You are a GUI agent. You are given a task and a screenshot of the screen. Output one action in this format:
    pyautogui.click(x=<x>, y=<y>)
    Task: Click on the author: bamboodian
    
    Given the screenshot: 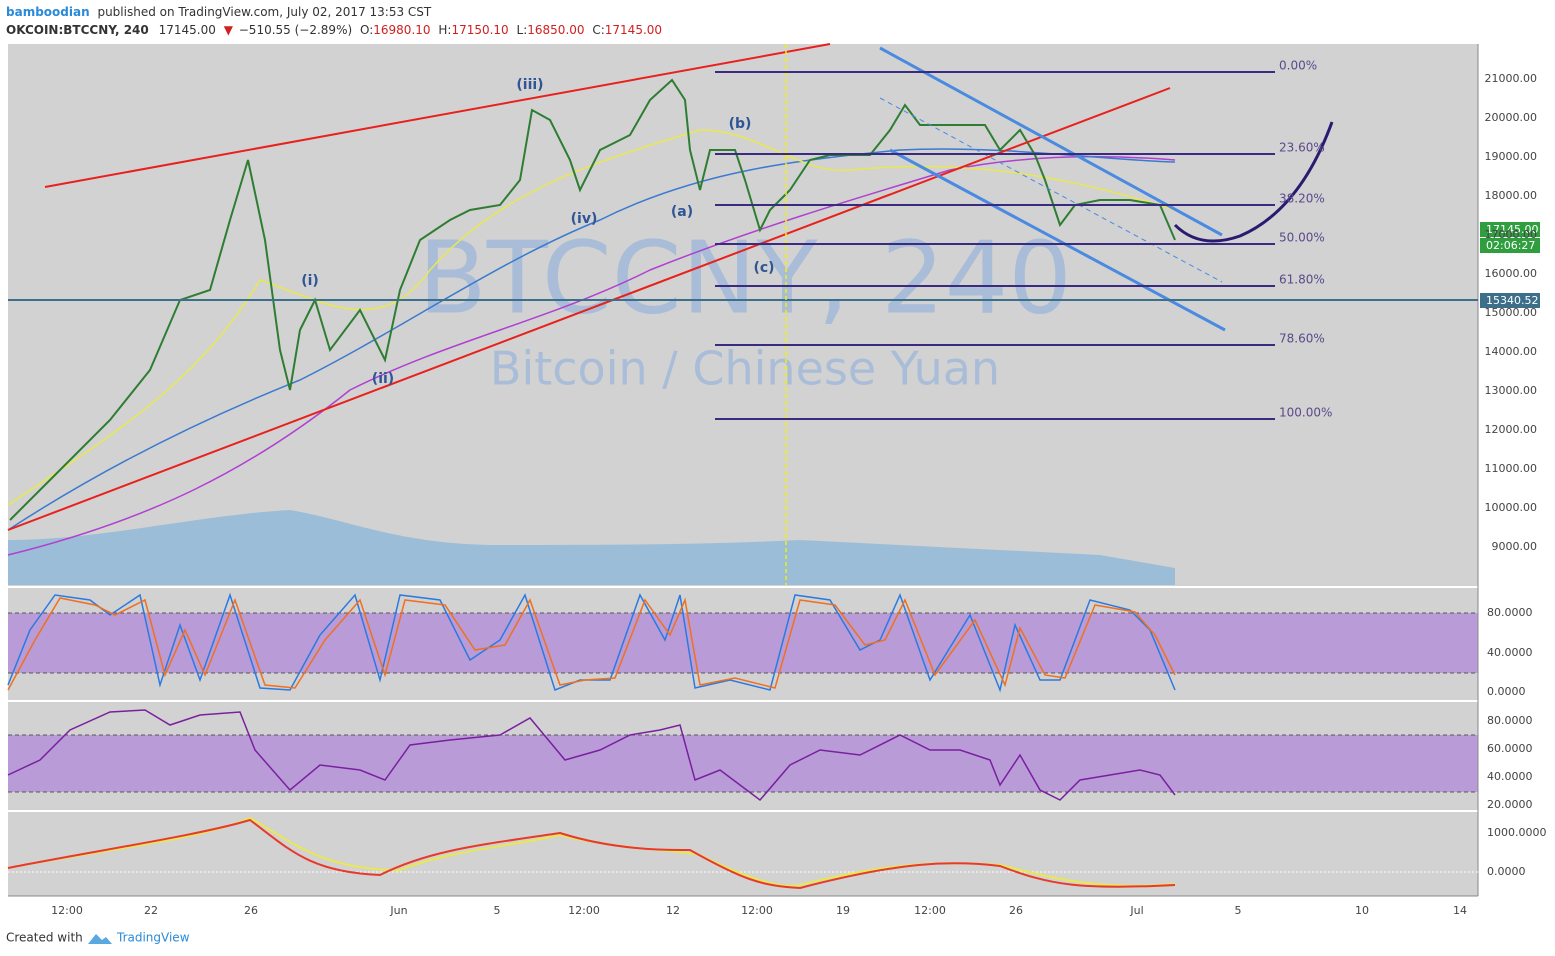 What is the action you would take?
    pyautogui.click(x=48, y=12)
    